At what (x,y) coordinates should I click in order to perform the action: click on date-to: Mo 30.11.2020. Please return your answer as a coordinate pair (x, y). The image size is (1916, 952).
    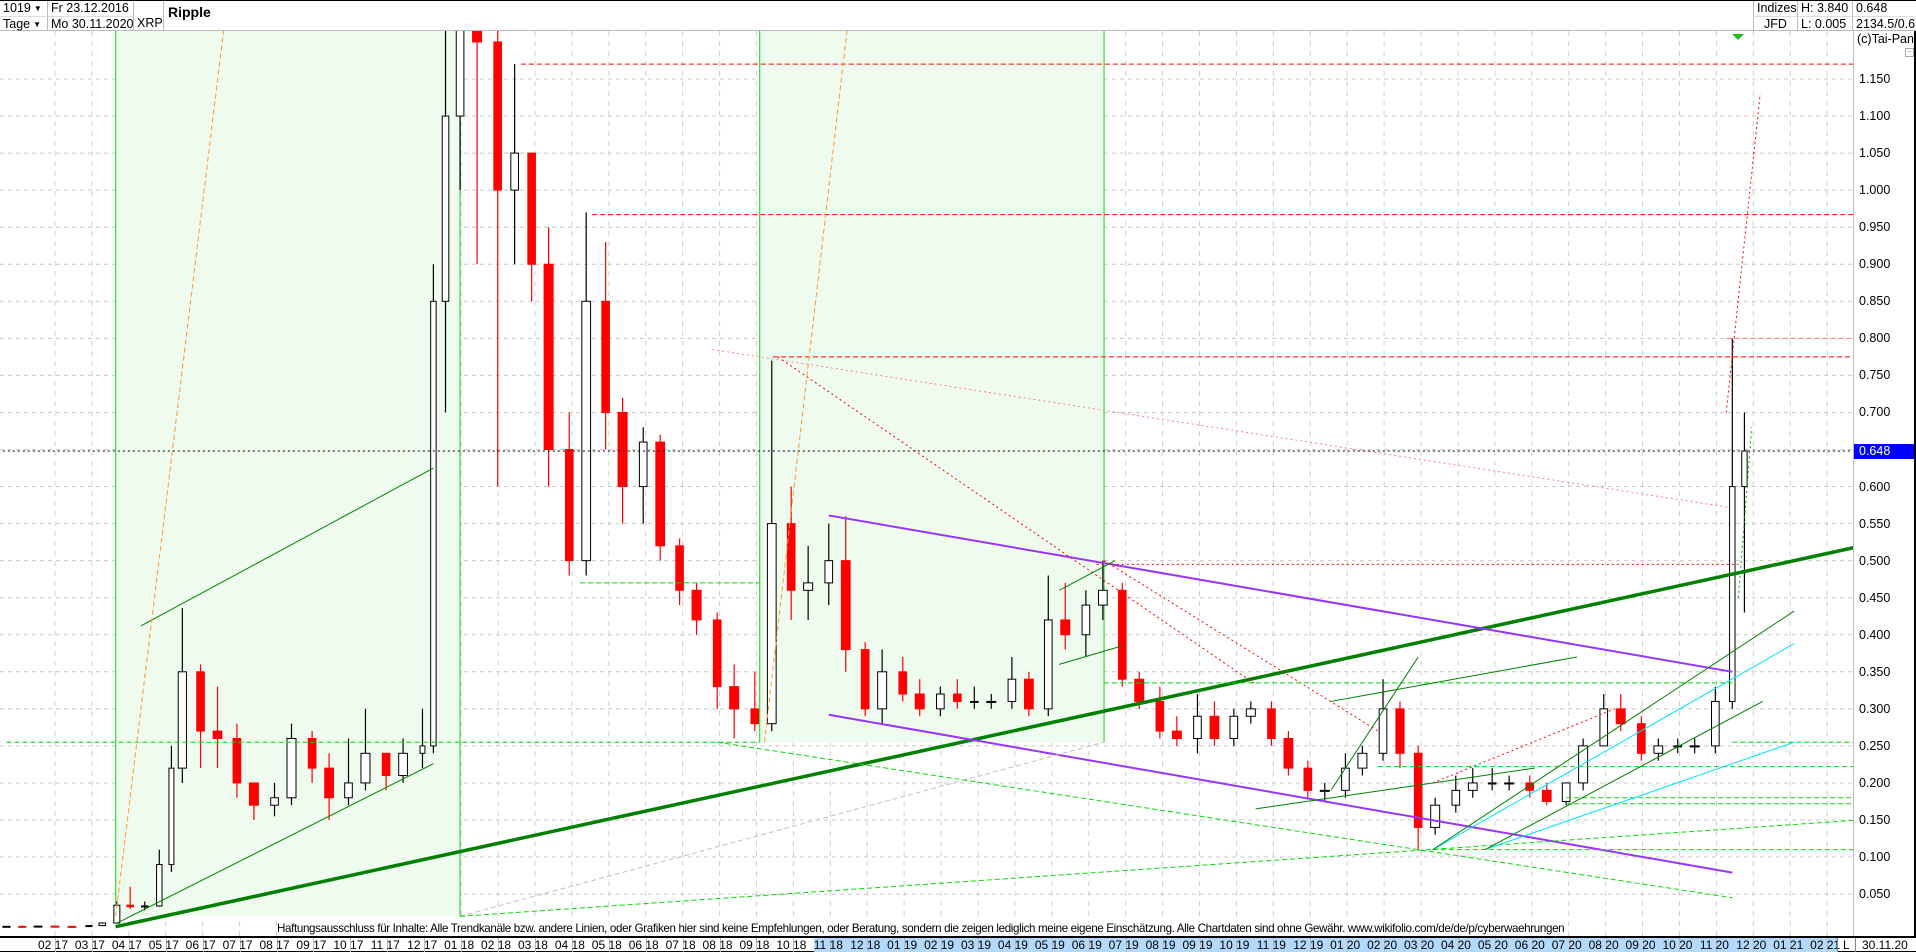
    Looking at the image, I should click on (91, 23).